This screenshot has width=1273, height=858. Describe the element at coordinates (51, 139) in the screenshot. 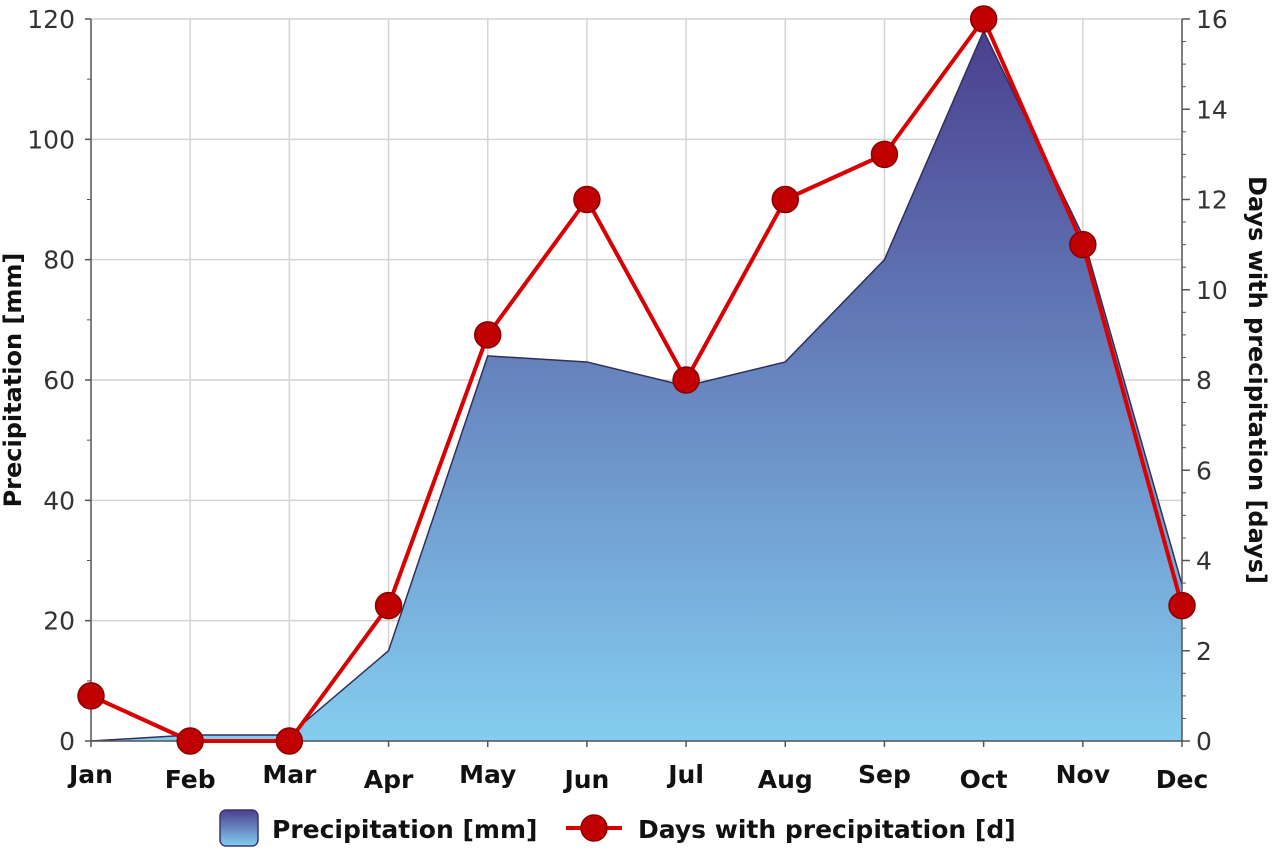

I see `y-left-tick-label: 100` at that location.